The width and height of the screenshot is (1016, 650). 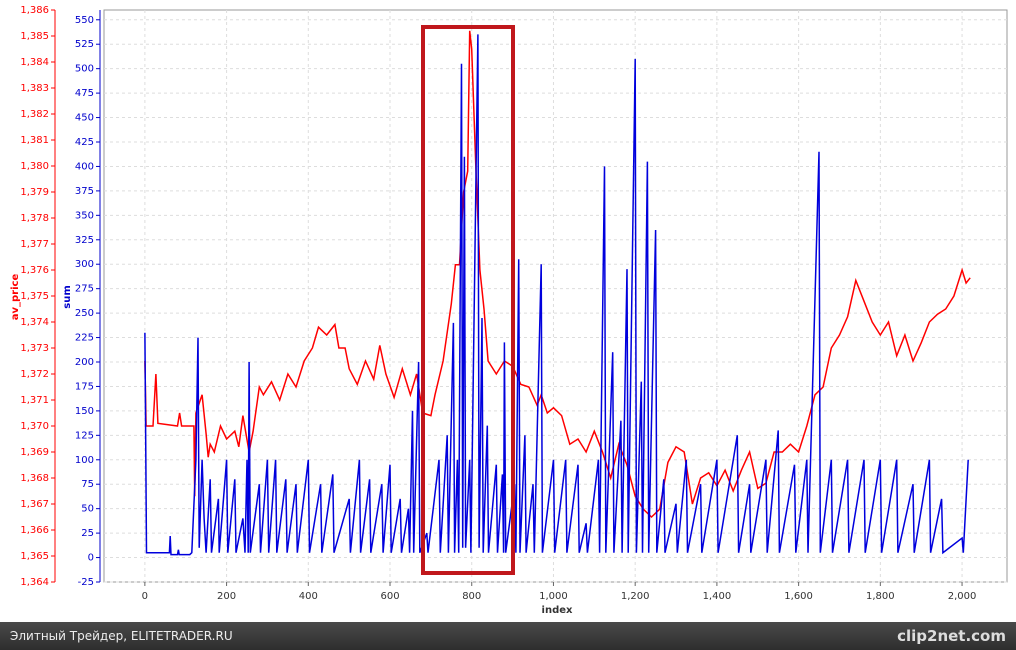 I want to click on y2-tick-label: 50, so click(x=87, y=509).